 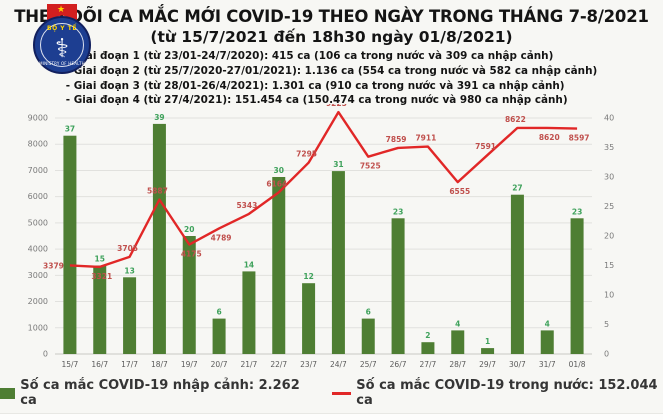 I want to click on line-value-label: 7911, so click(x=425, y=138).